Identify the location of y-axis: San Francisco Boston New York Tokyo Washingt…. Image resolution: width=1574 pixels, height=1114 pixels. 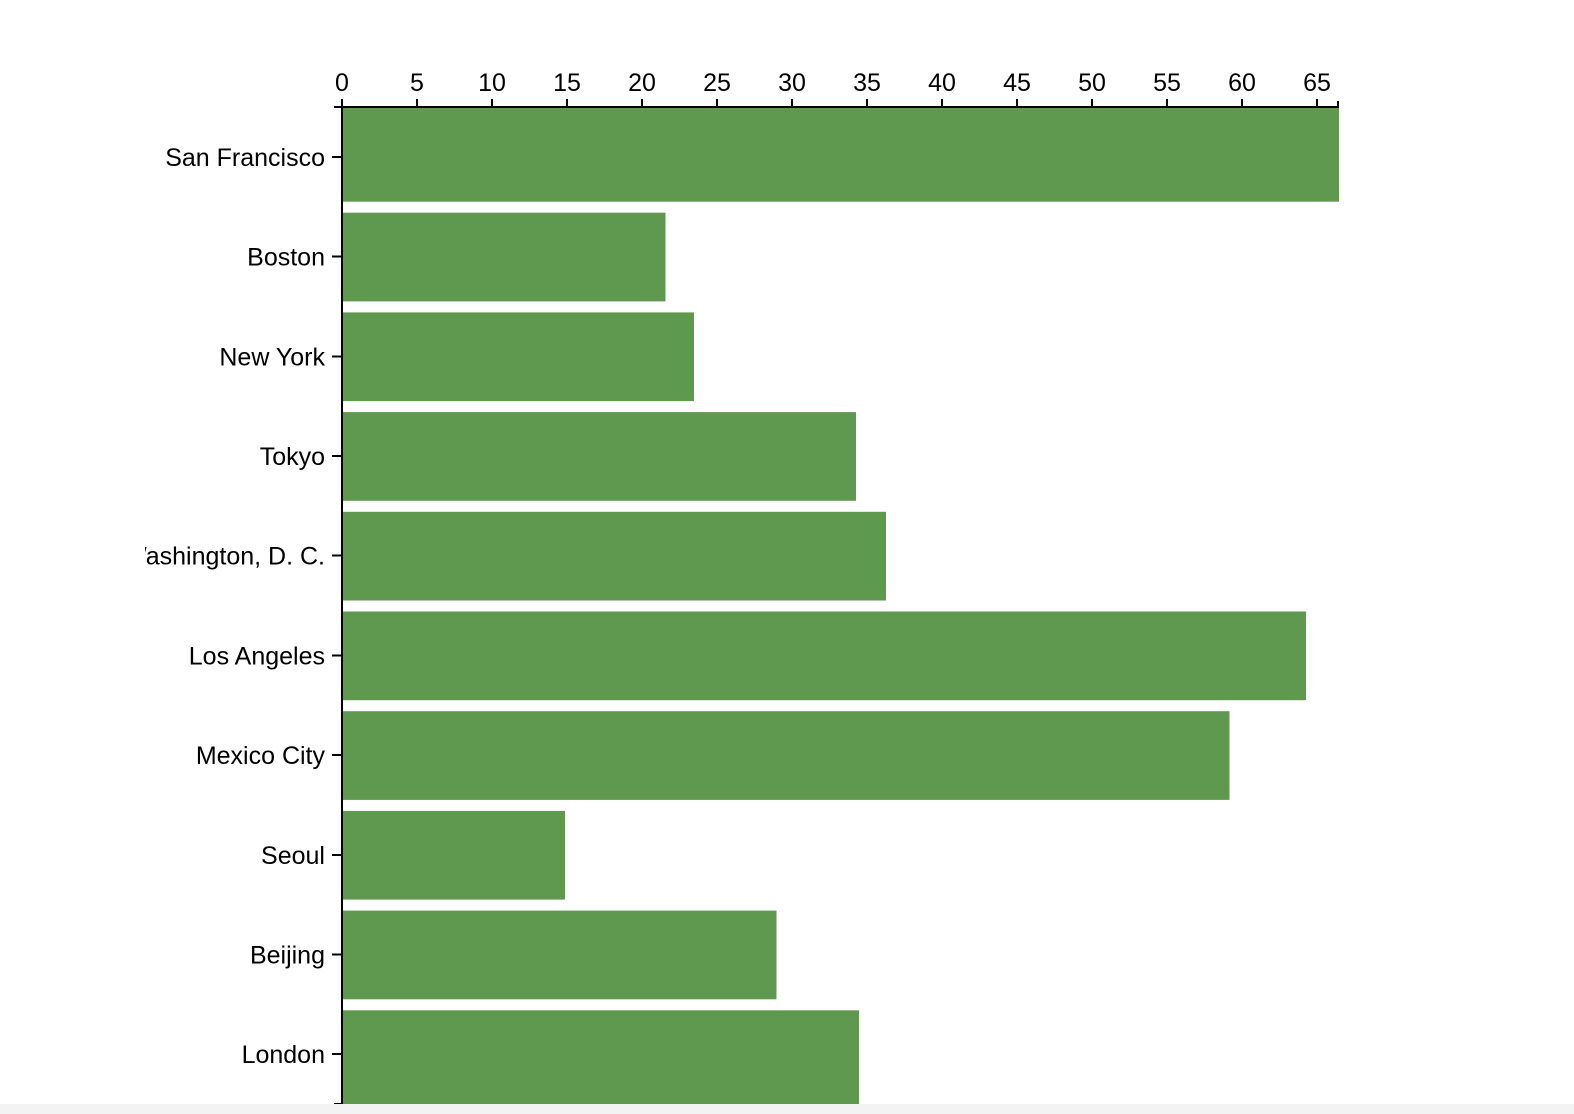
(233, 605).